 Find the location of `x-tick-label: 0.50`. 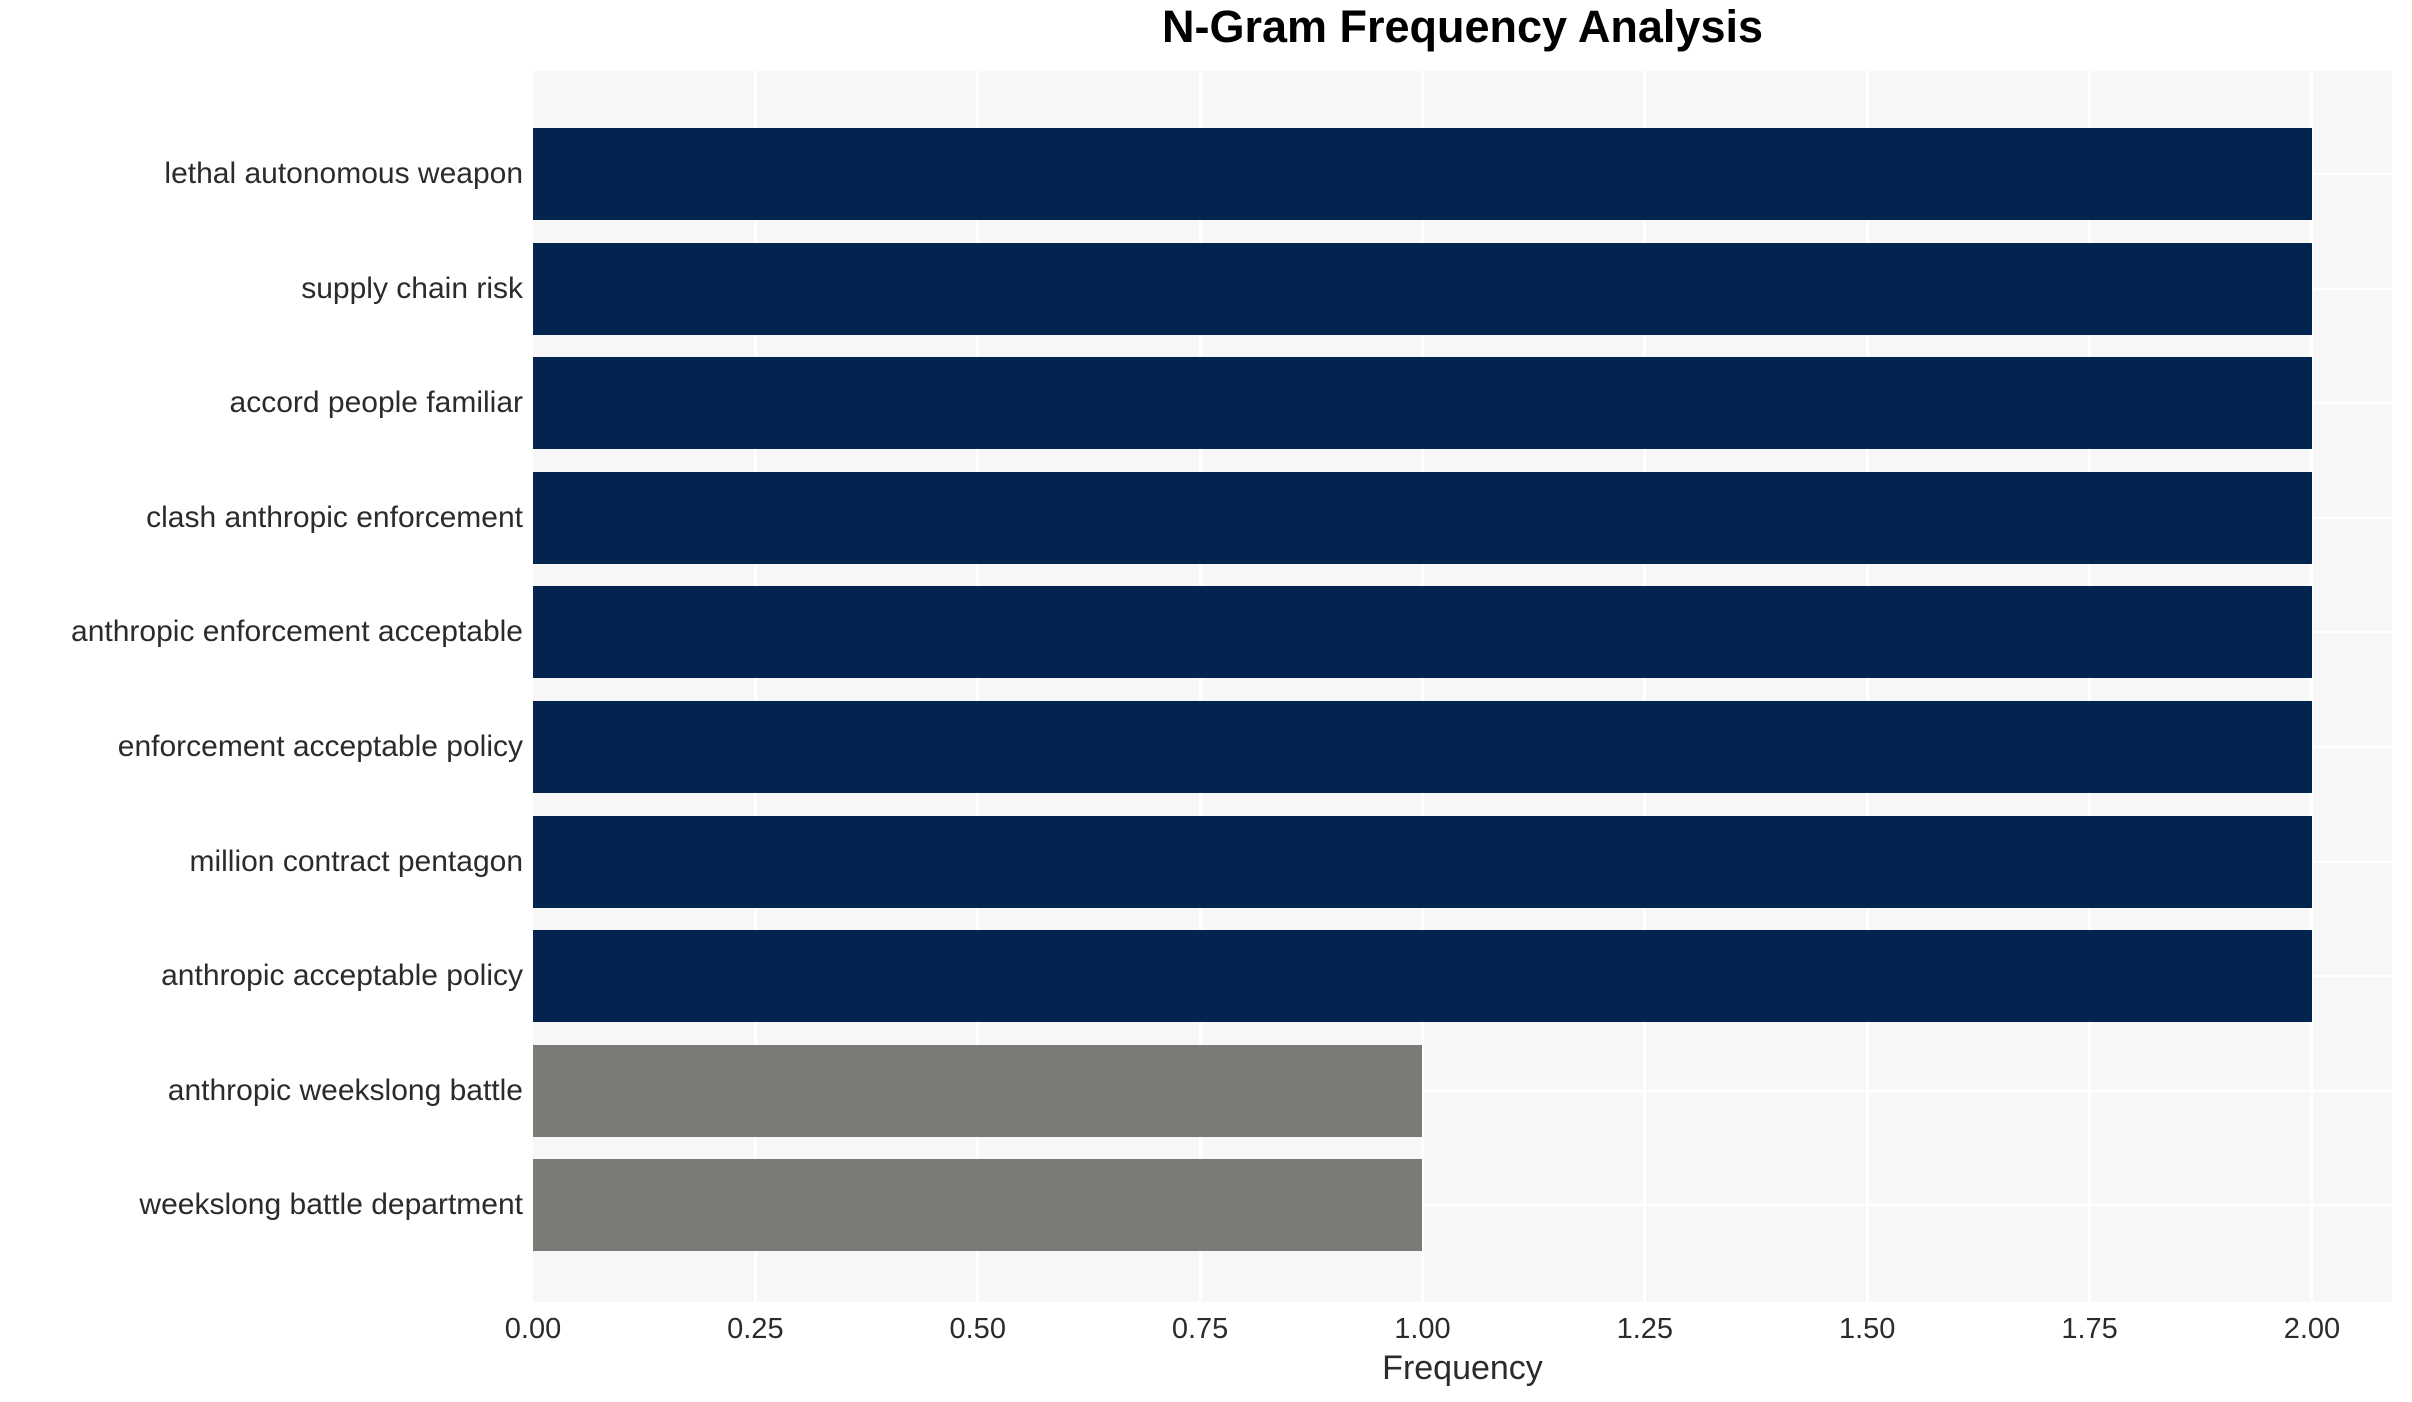

x-tick-label: 0.50 is located at coordinates (977, 1329).